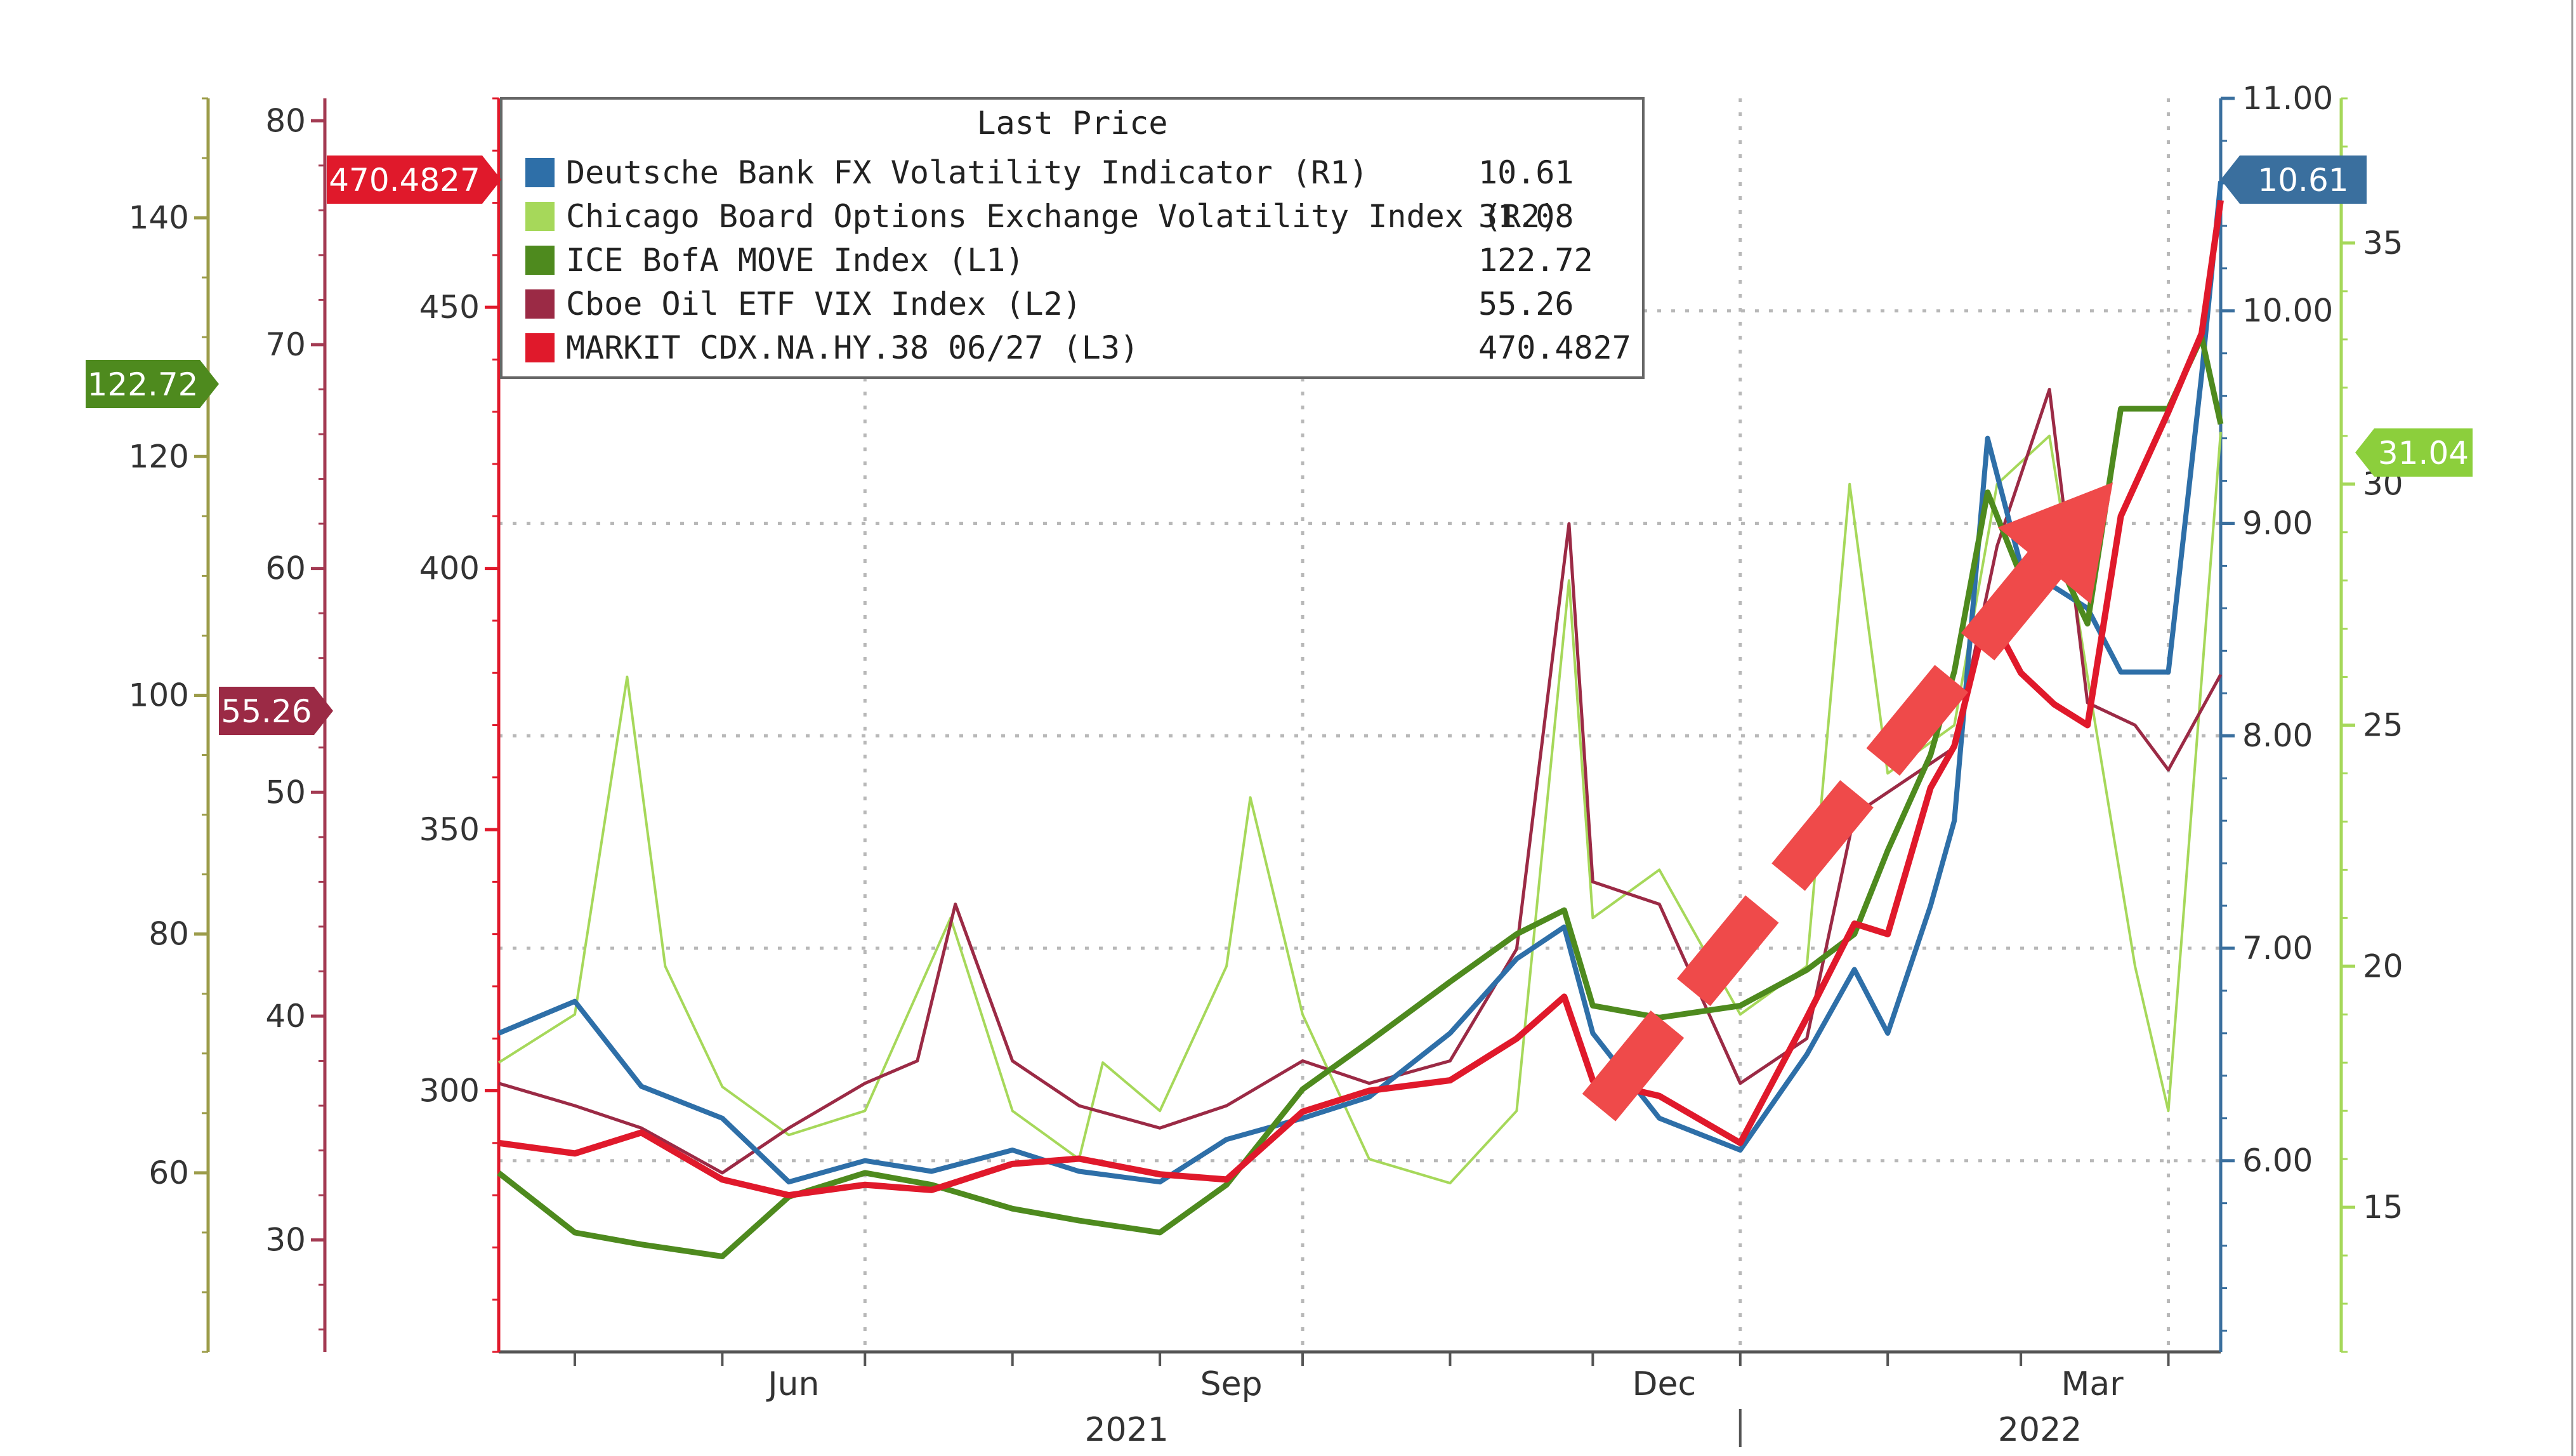 This screenshot has width=2576, height=1456. What do you see at coordinates (449, 830) in the screenshot?
I see `axis-L3-tick-label: 350` at bounding box center [449, 830].